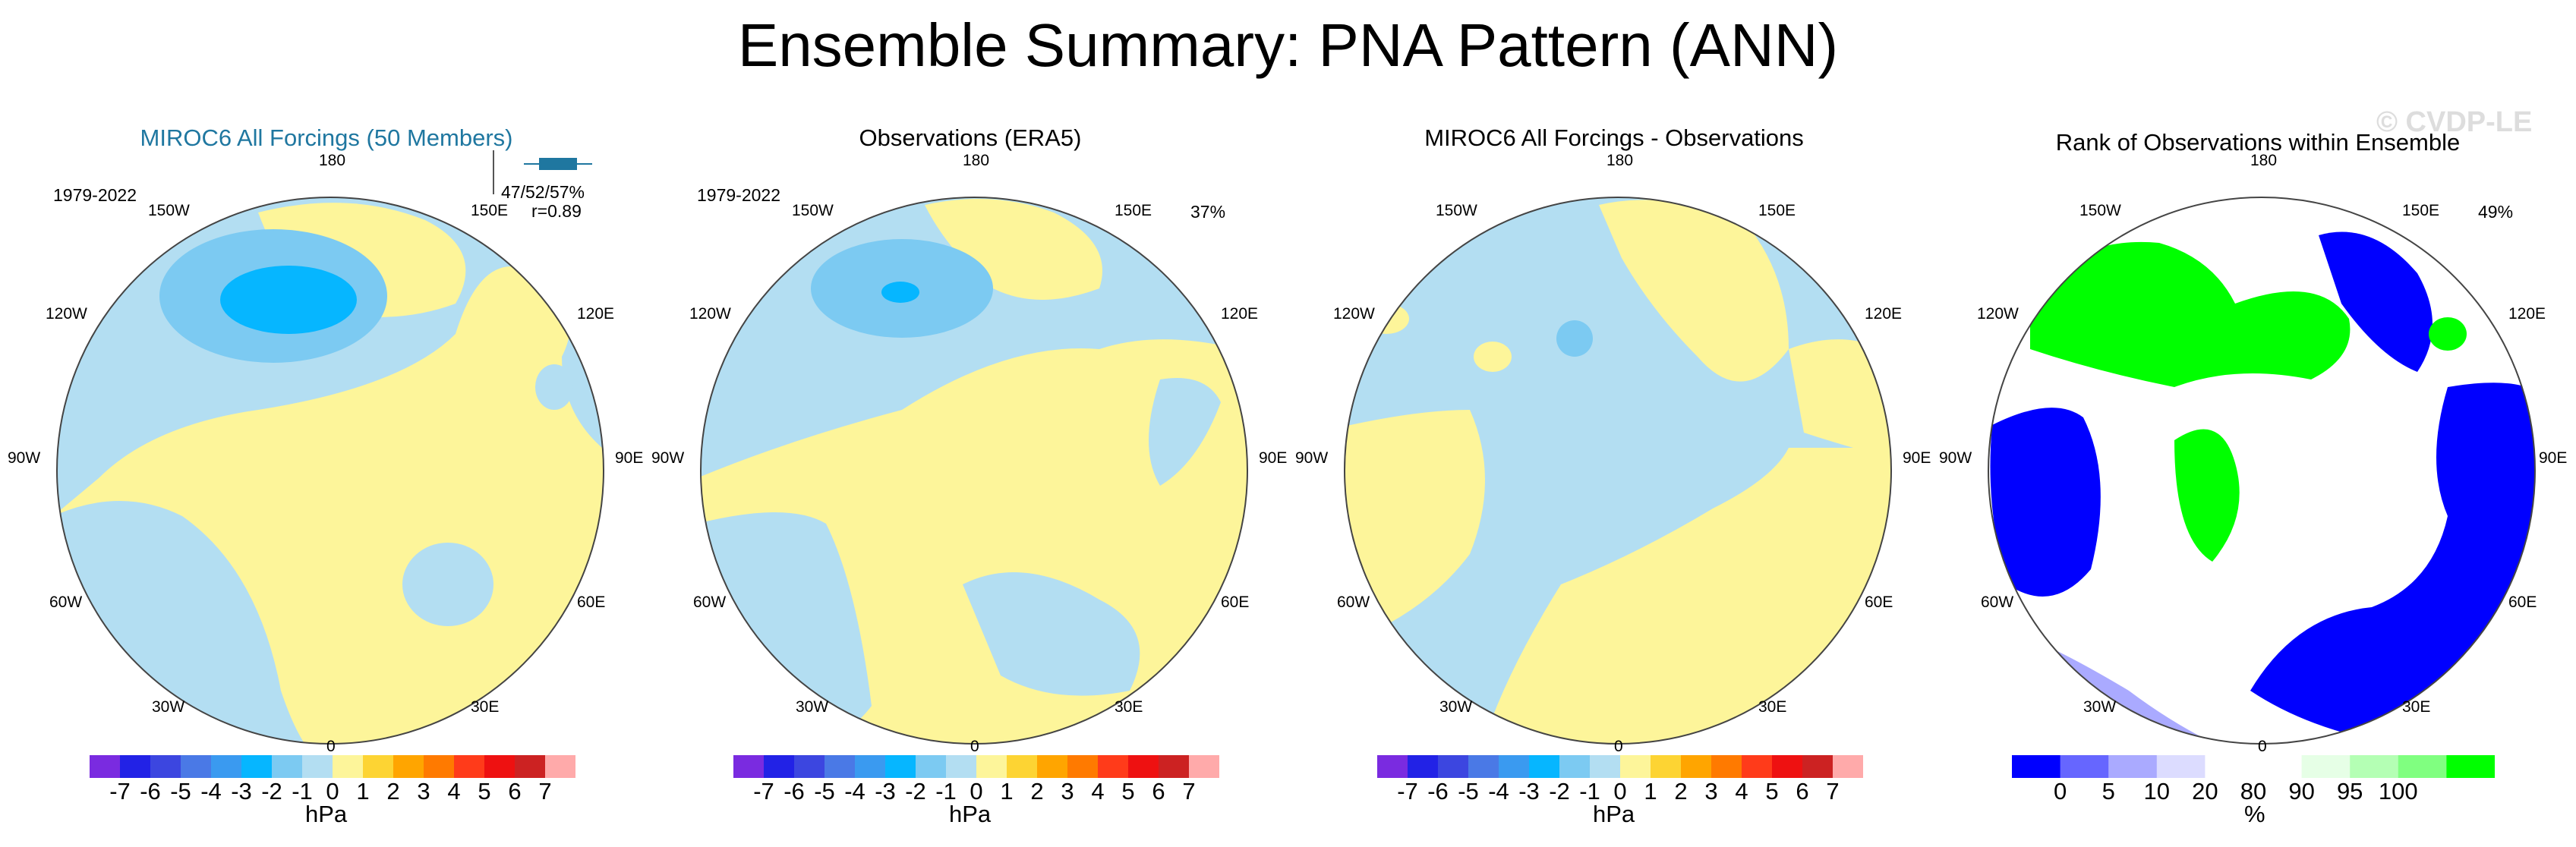 The height and width of the screenshot is (847, 2576). What do you see at coordinates (556, 211) in the screenshot?
I see `inset-correlation: r=0.89` at bounding box center [556, 211].